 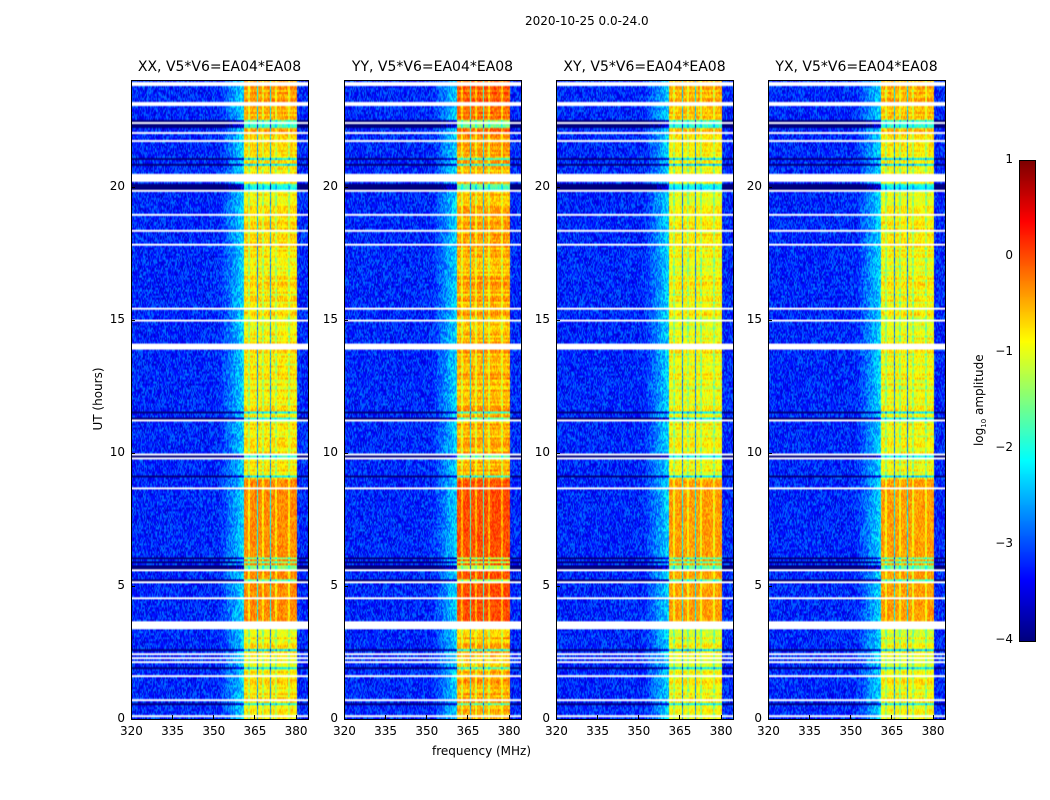 What do you see at coordinates (984, 423) in the screenshot?
I see `colorbar-label-sub: 10` at bounding box center [984, 423].